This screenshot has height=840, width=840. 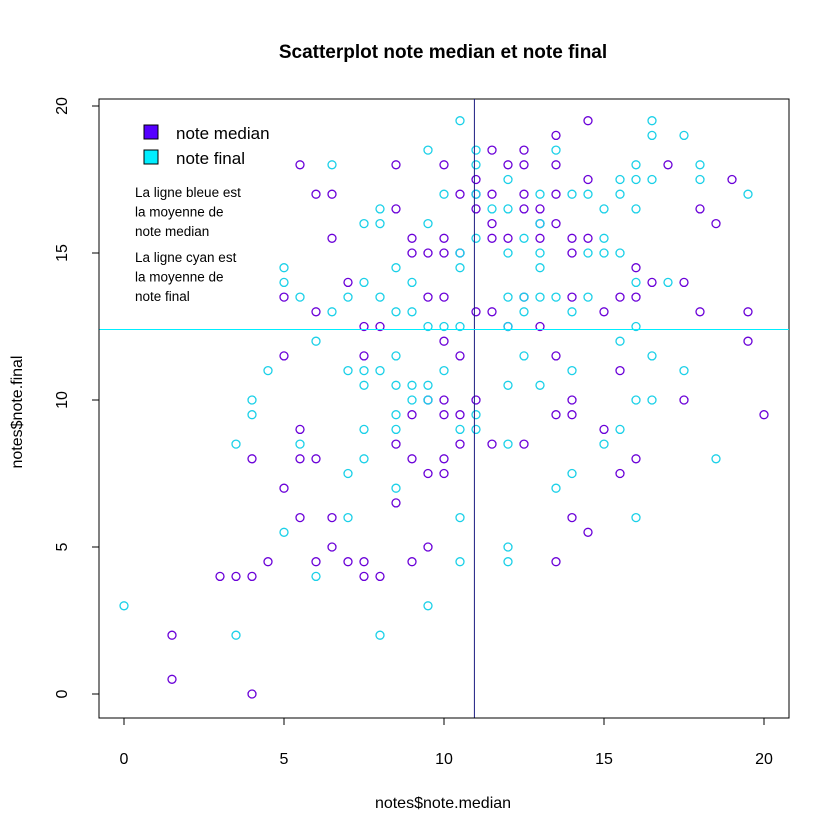 What do you see at coordinates (162, 296) in the screenshot?
I see `annotation-line: note final` at bounding box center [162, 296].